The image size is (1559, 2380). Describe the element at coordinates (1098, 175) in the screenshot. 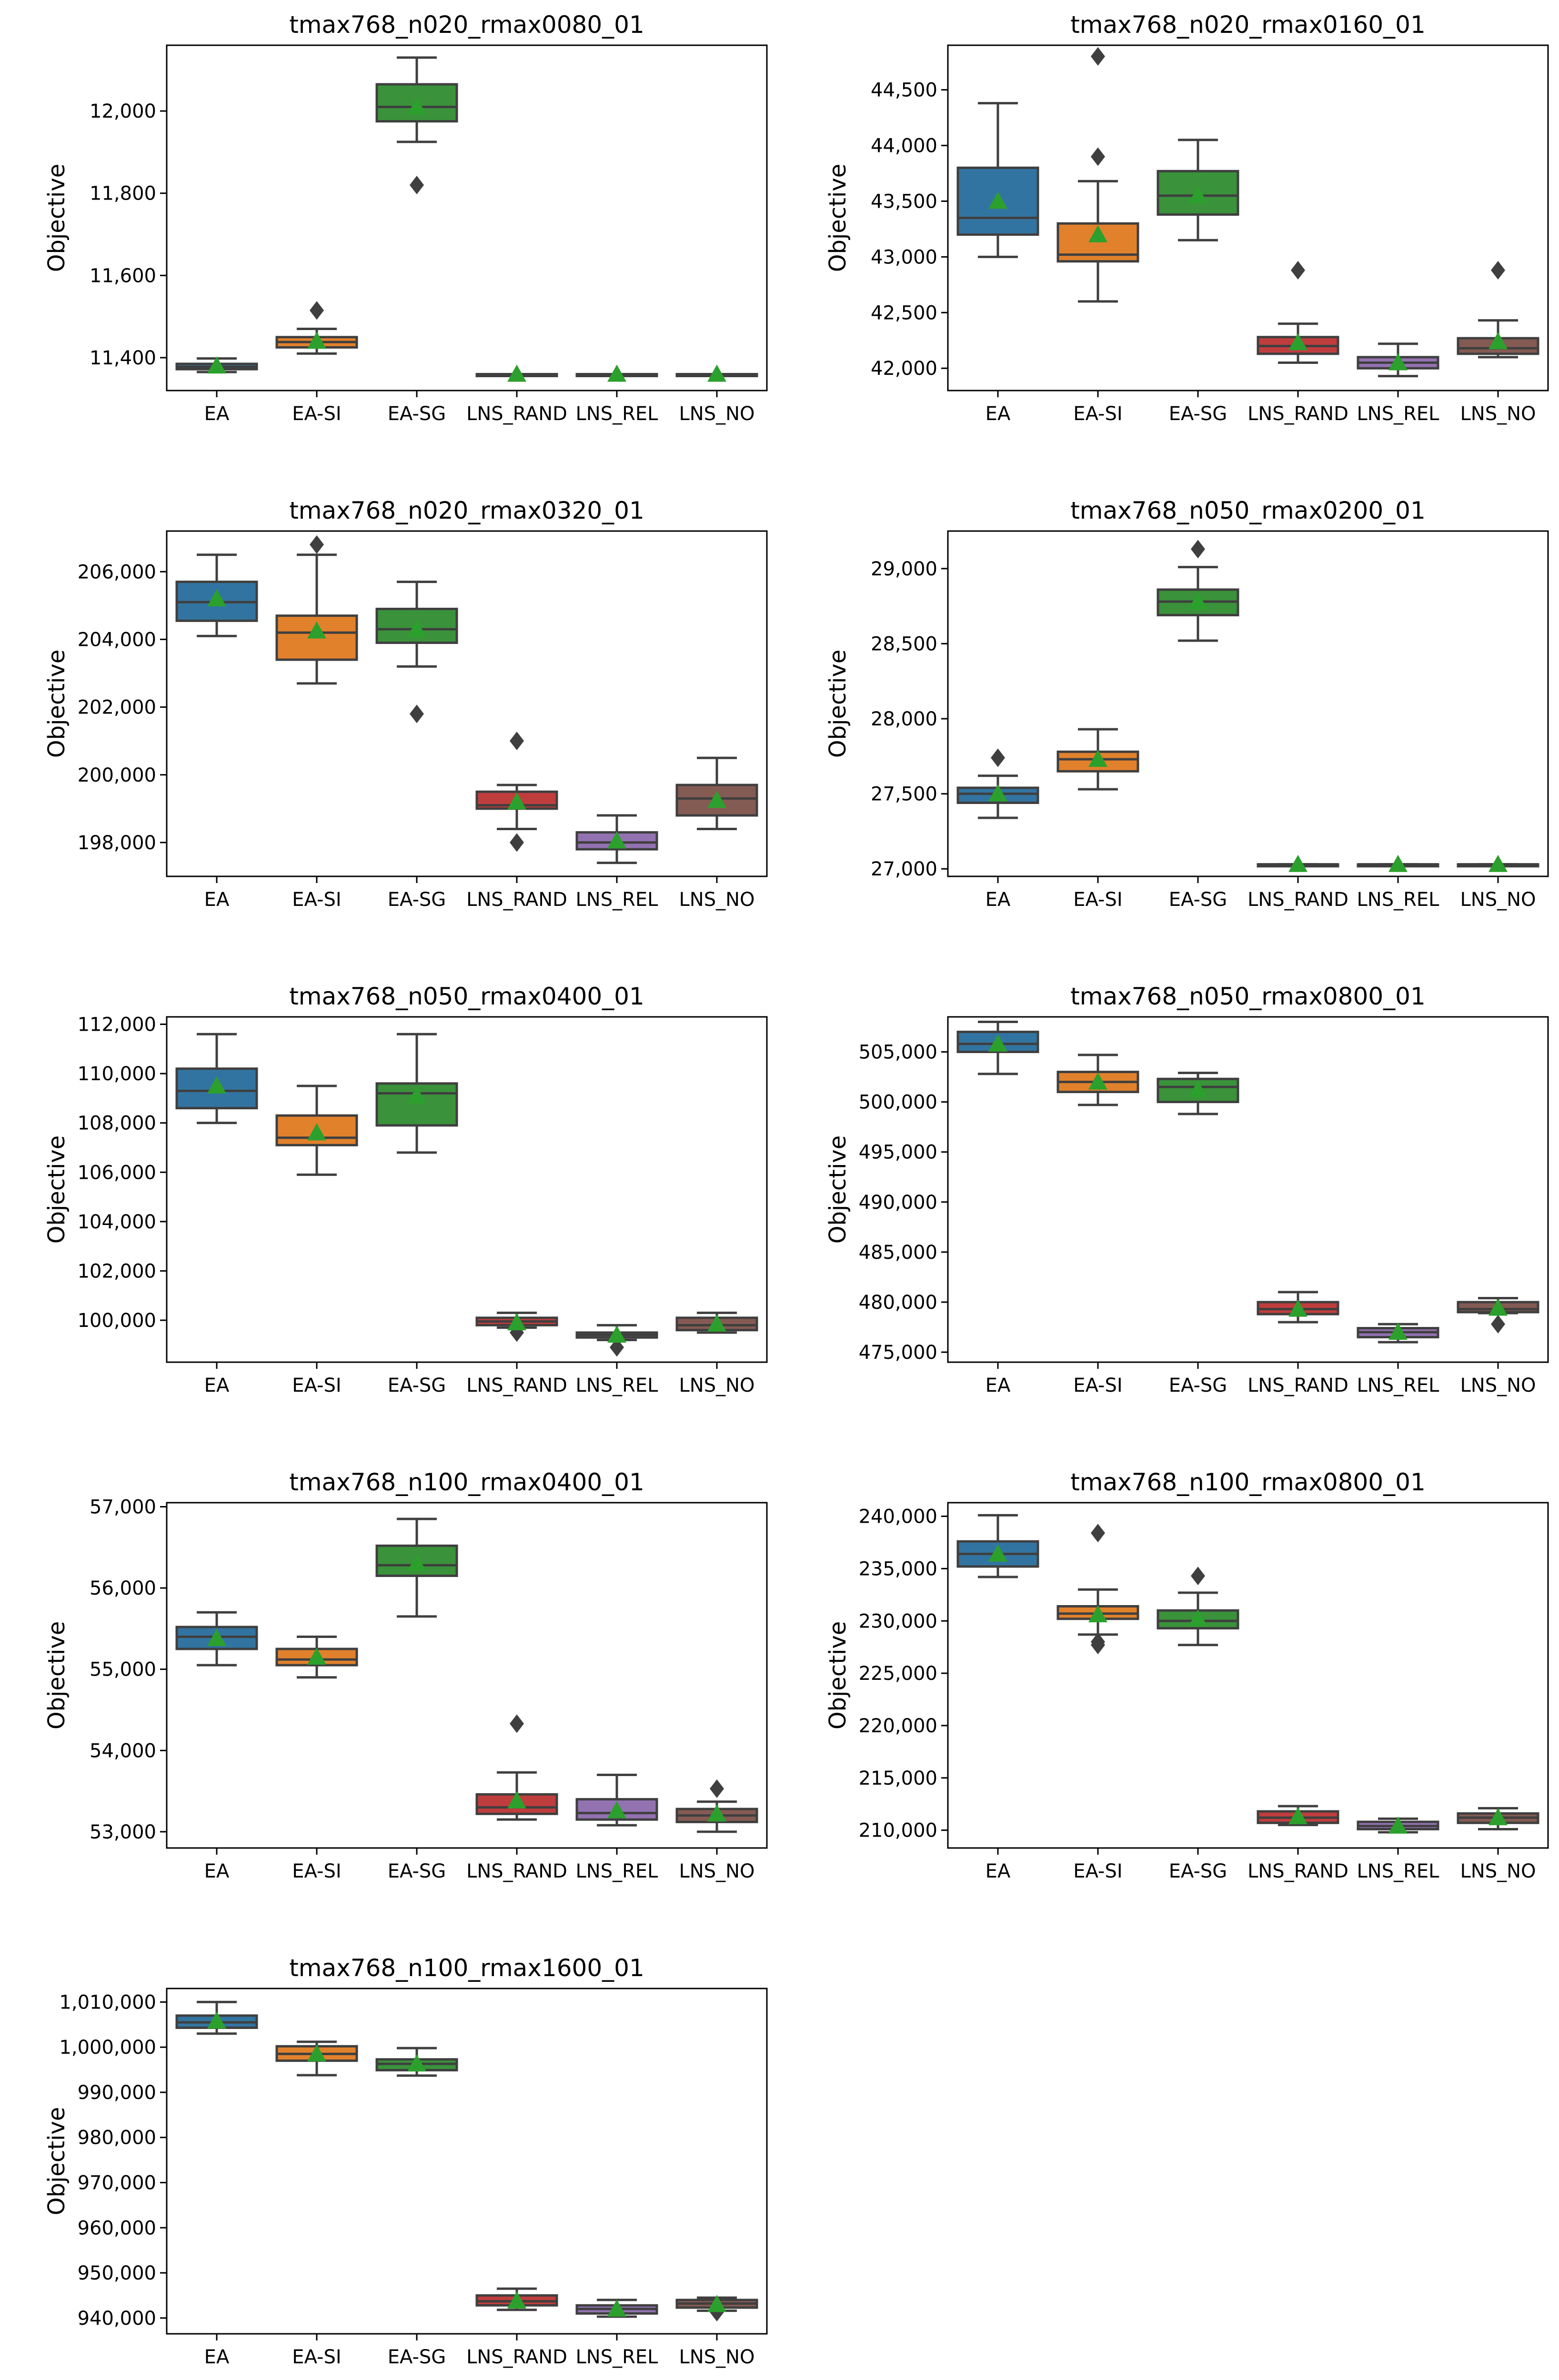

I see `box-EA-SI` at that location.